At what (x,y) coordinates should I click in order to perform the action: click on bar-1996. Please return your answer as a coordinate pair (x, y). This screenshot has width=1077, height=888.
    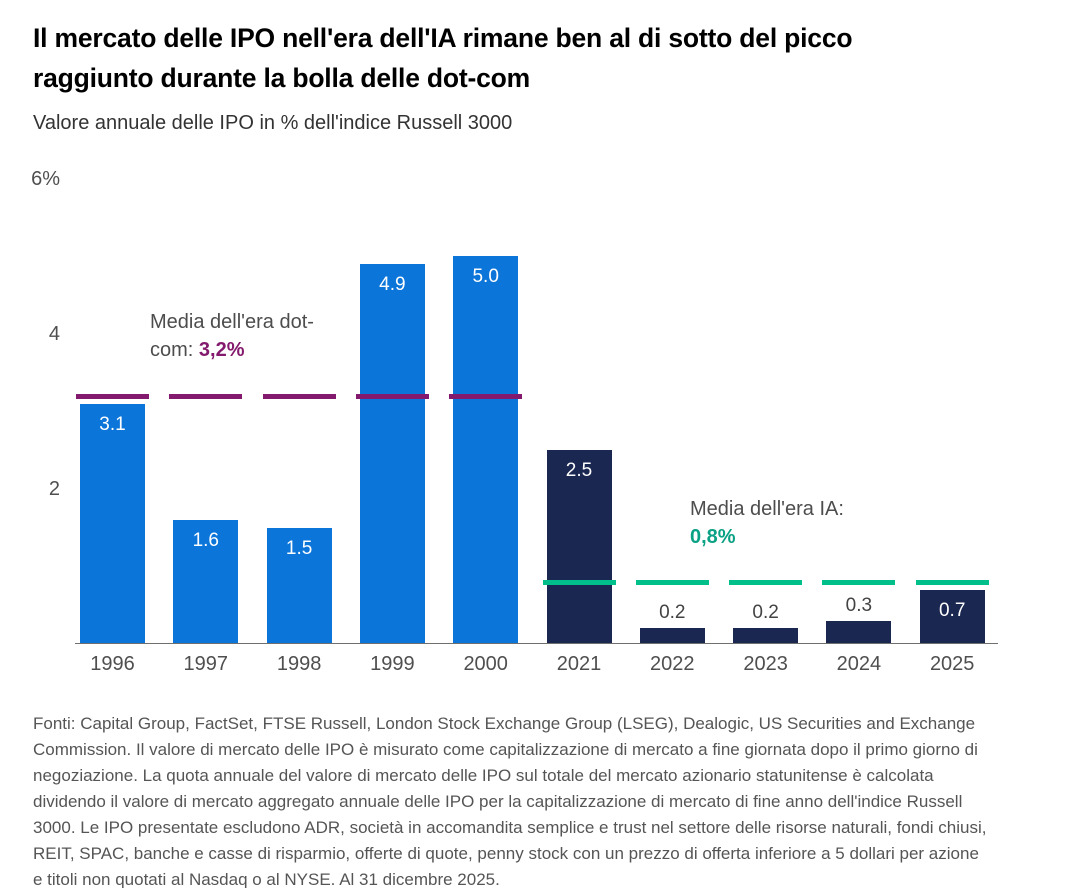
    Looking at the image, I should click on (112, 524).